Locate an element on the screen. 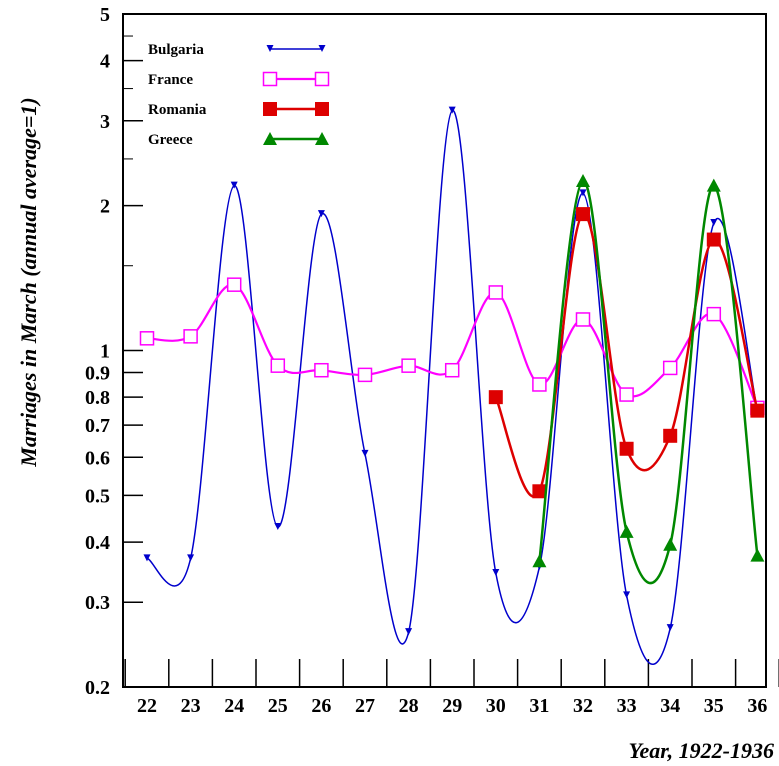 The height and width of the screenshot is (766, 779). x-tick-label: 33 is located at coordinates (627, 706).